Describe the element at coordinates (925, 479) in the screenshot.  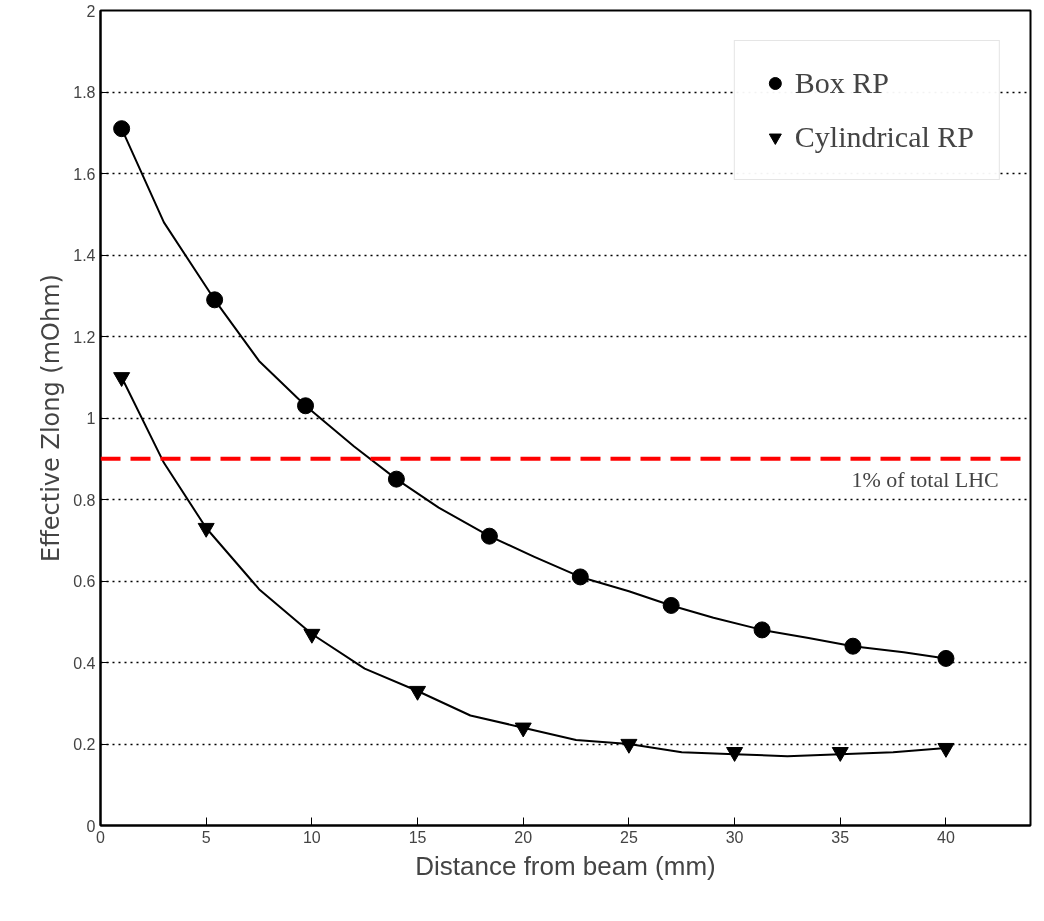
I see `ref-line-label: 1% of total LHC` at that location.